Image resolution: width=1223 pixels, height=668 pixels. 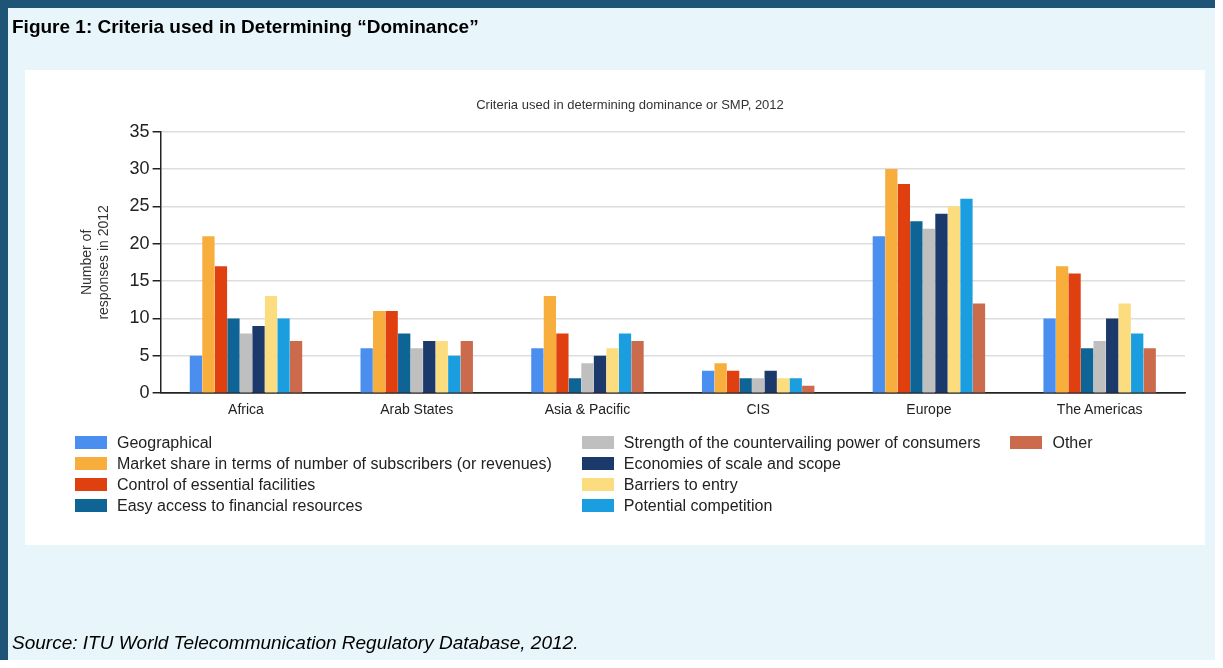 What do you see at coordinates (139, 130) in the screenshot?
I see `y-tick-label: 35` at bounding box center [139, 130].